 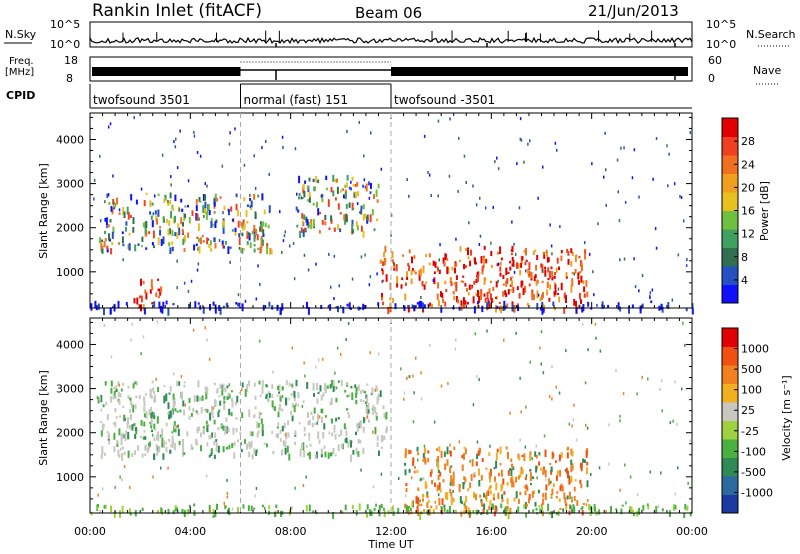 What do you see at coordinates (444, 100) in the screenshot?
I see `cpid-segment-label: twofsound -3501` at bounding box center [444, 100].